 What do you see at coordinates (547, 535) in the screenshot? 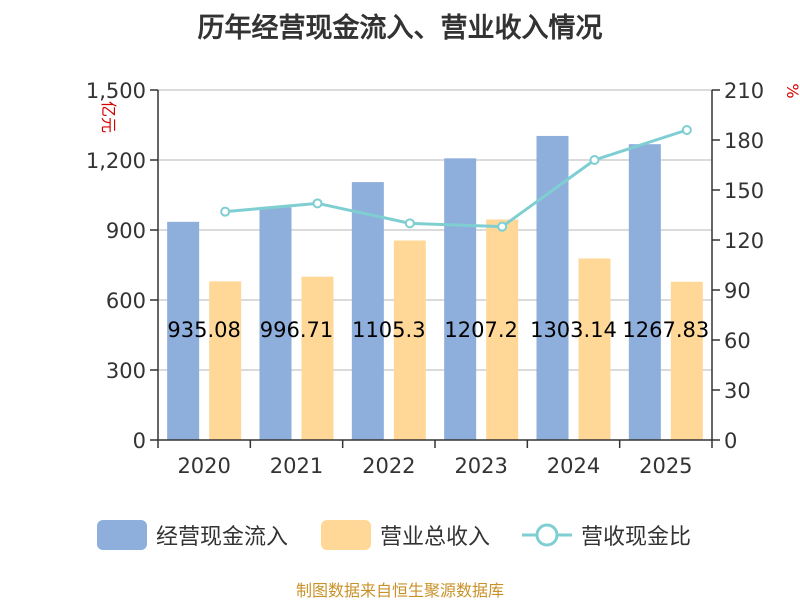
I see `legend-line-ratio` at bounding box center [547, 535].